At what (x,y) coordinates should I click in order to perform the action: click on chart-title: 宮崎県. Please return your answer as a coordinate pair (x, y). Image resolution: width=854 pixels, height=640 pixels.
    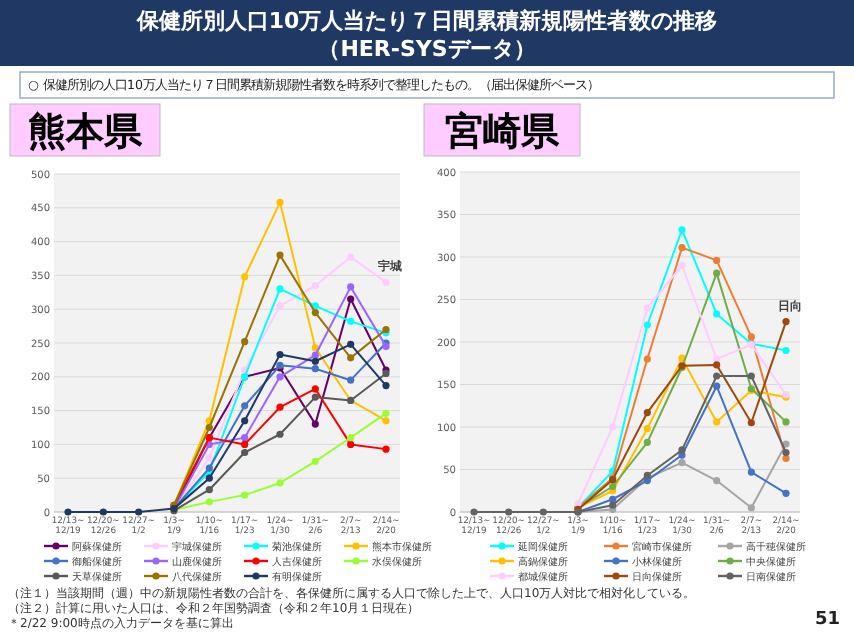
    Looking at the image, I should click on (503, 132).